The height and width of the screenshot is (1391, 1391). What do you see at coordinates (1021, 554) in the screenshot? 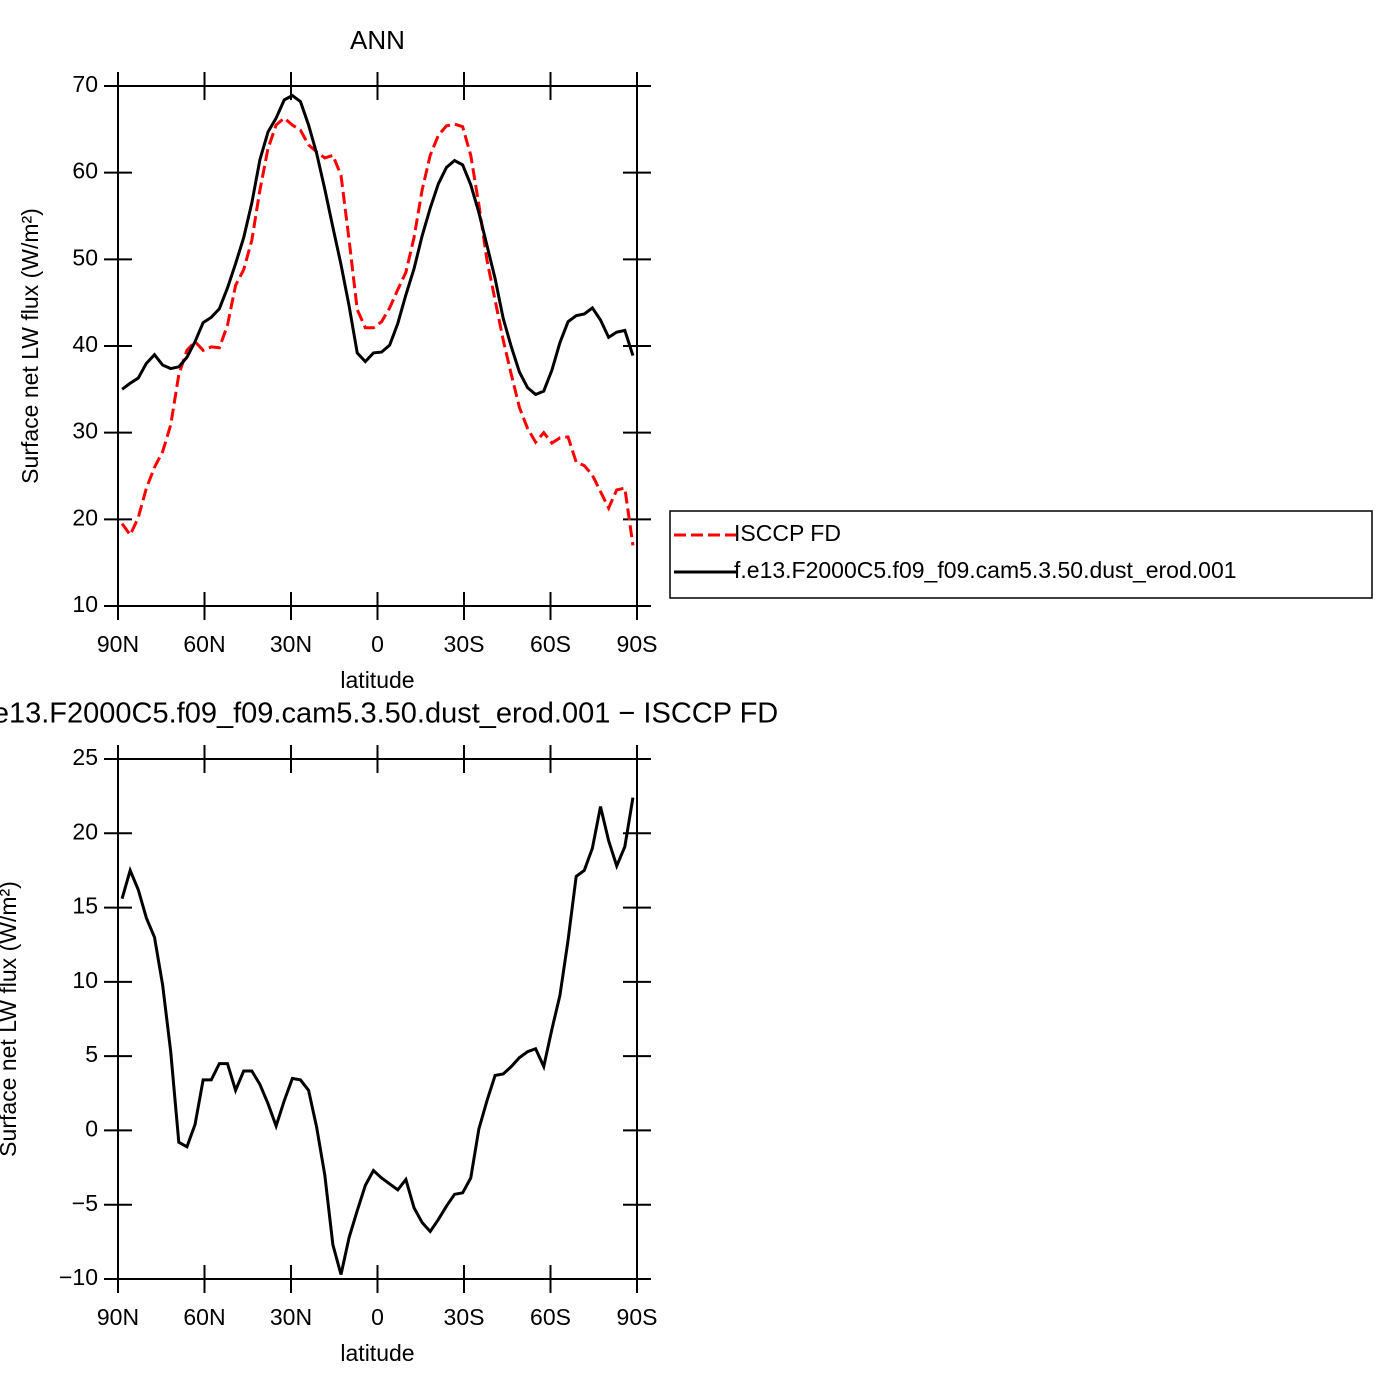
I see `legend-box` at bounding box center [1021, 554].